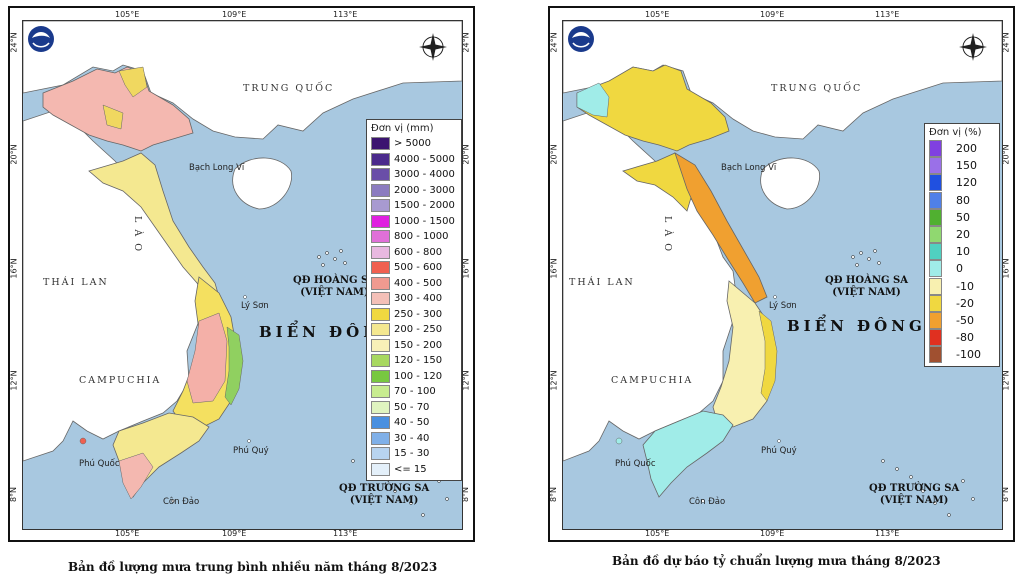 The width and height of the screenshot is (1020, 583). I want to click on legend-label: 70 - 100, so click(415, 392).